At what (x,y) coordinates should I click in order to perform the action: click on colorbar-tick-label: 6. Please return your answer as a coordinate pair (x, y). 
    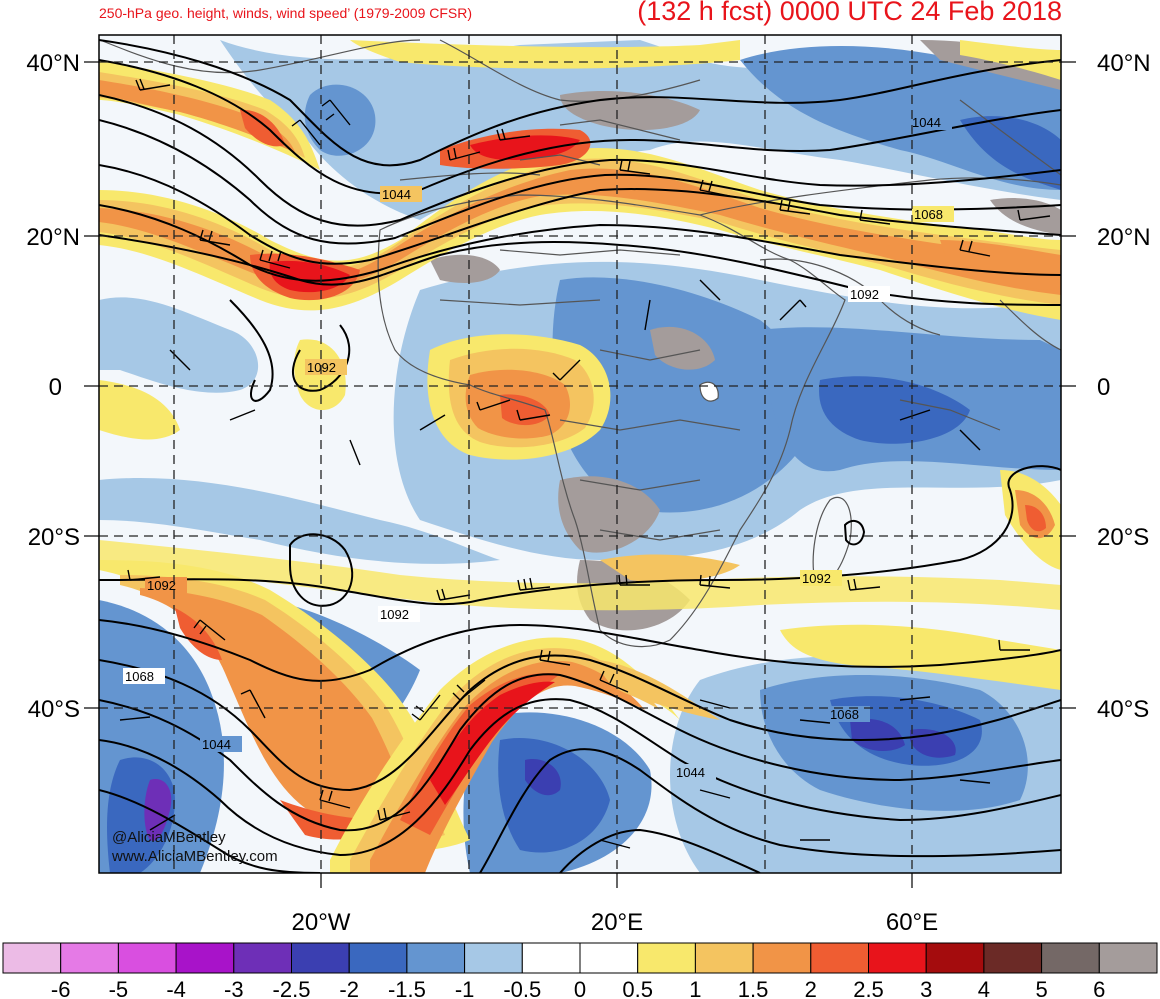
    Looking at the image, I should click on (1099, 988).